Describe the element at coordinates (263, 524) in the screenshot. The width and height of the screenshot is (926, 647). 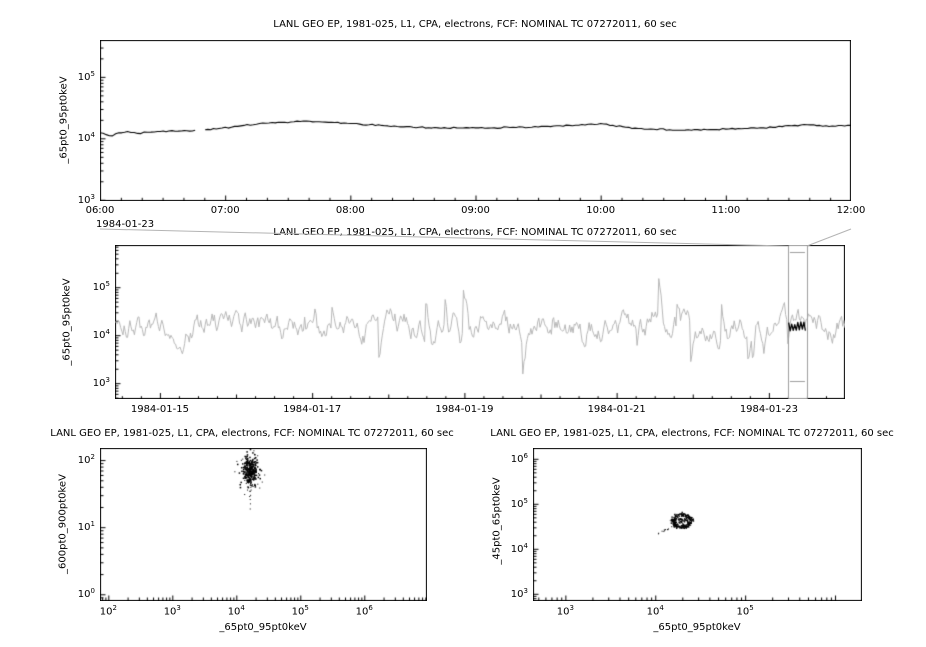
I see `scatter-left-plot-canvas` at that location.